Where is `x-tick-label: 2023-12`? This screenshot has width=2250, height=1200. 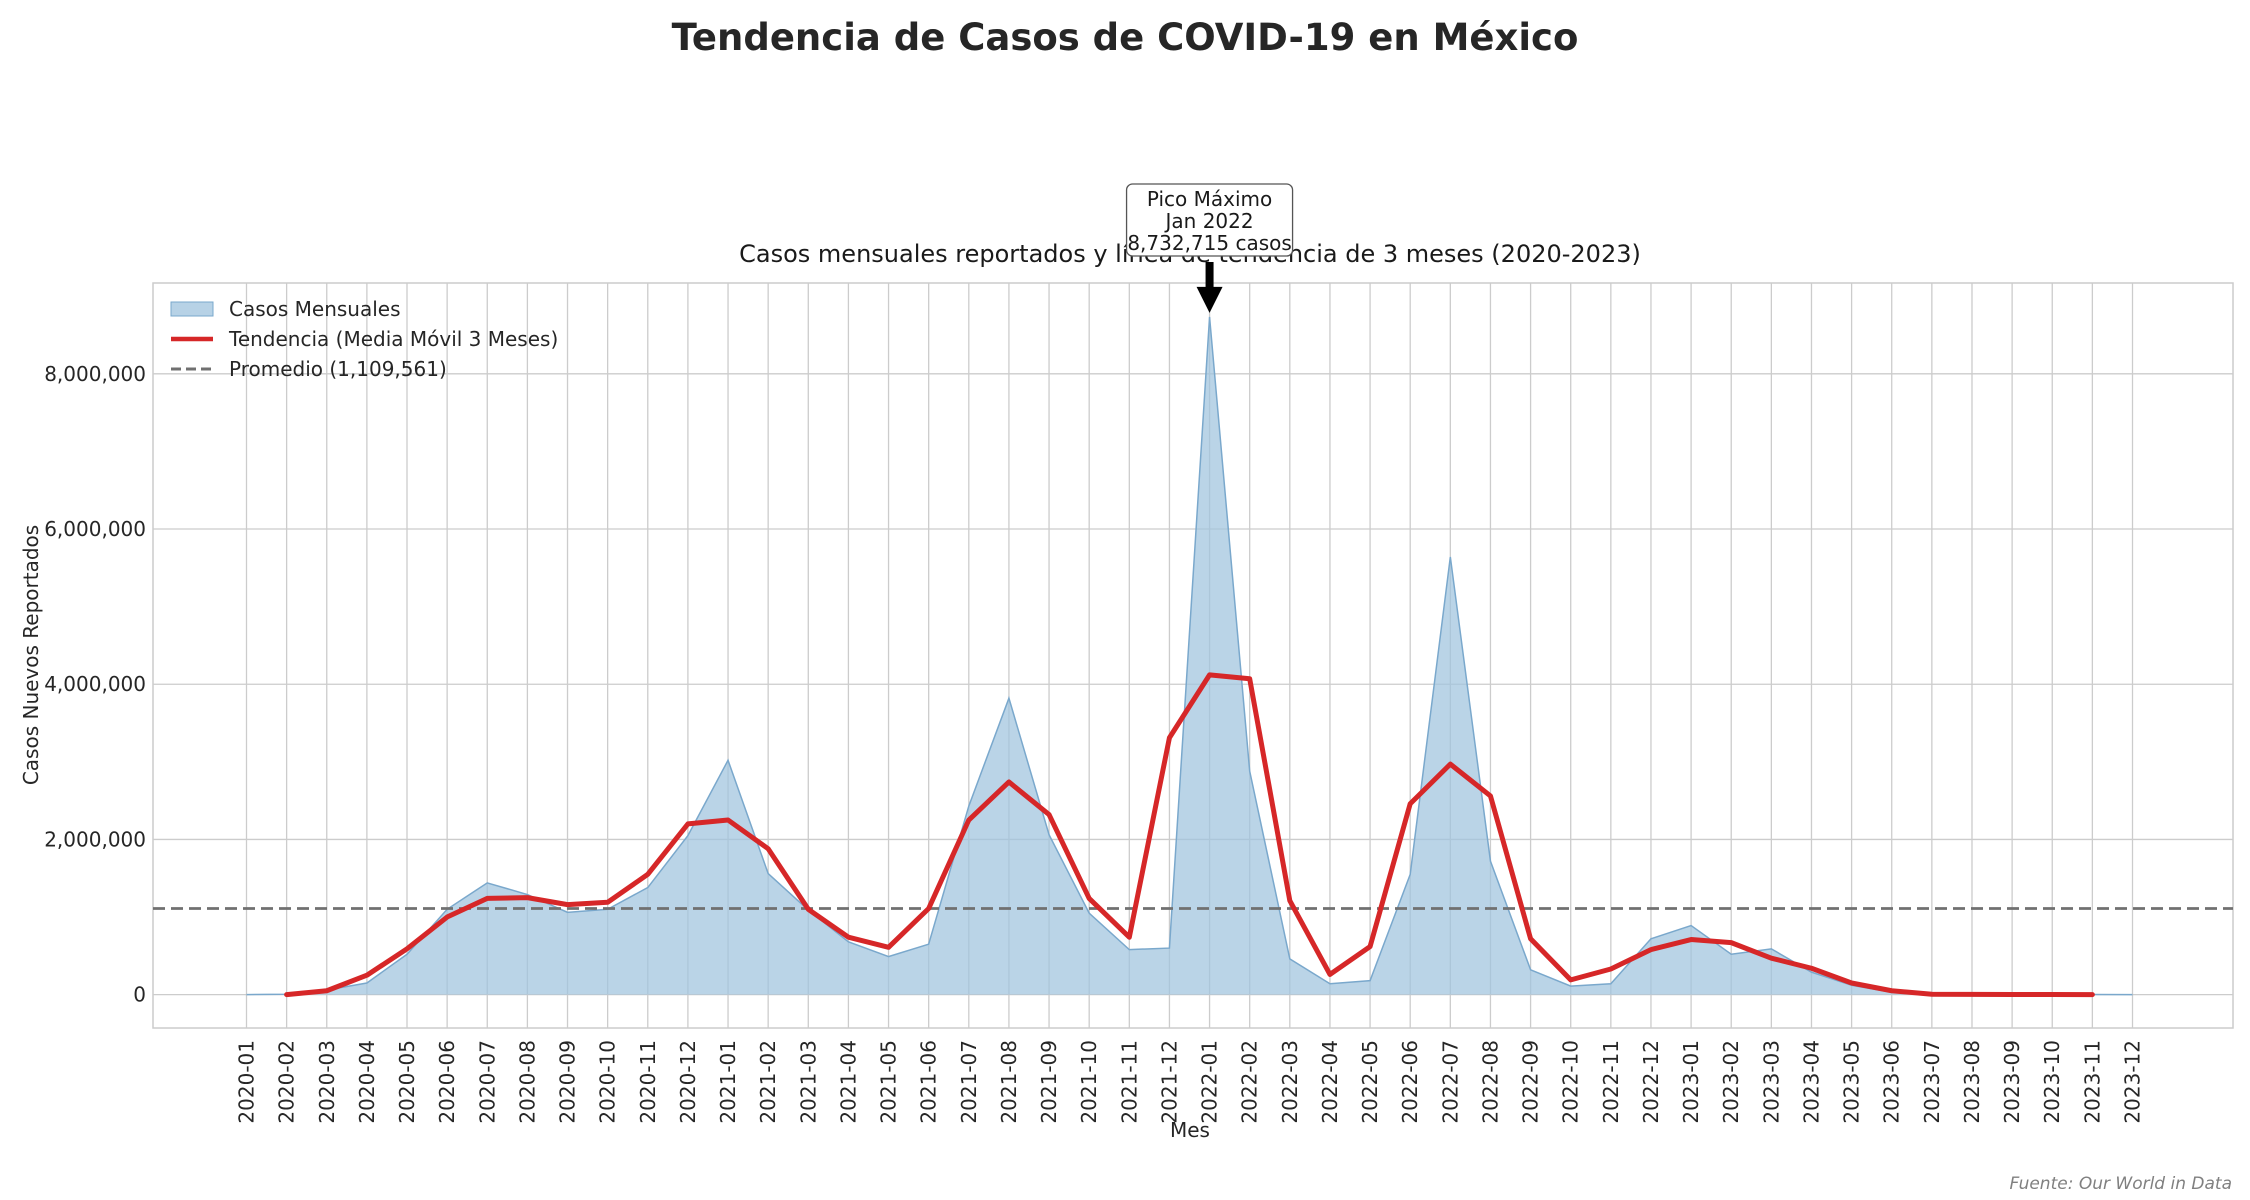
x-tick-label: 2023-12 is located at coordinates (2133, 1082).